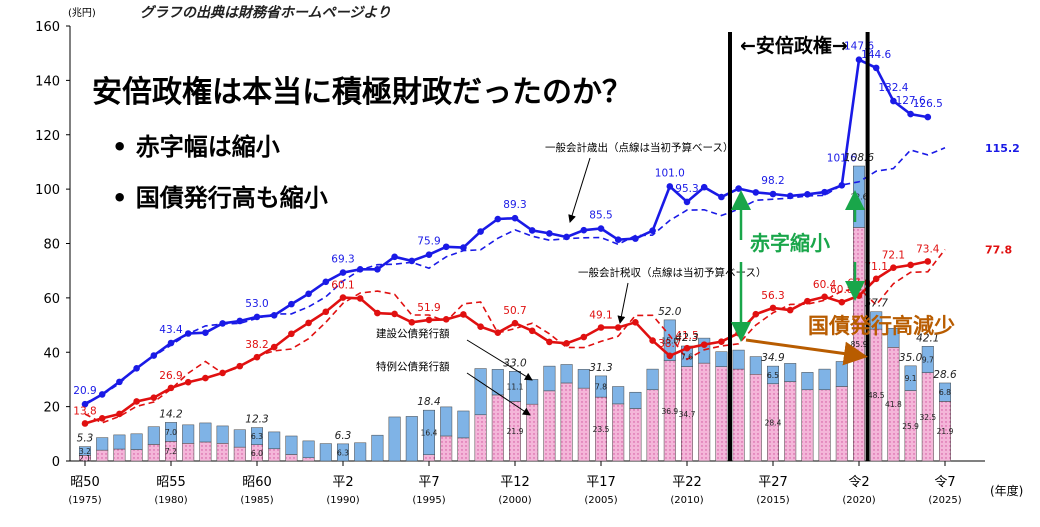 Image resolution: width=1040 pixels, height=527 pixels. I want to click on revenue-value-label: 38.7, so click(669, 344).